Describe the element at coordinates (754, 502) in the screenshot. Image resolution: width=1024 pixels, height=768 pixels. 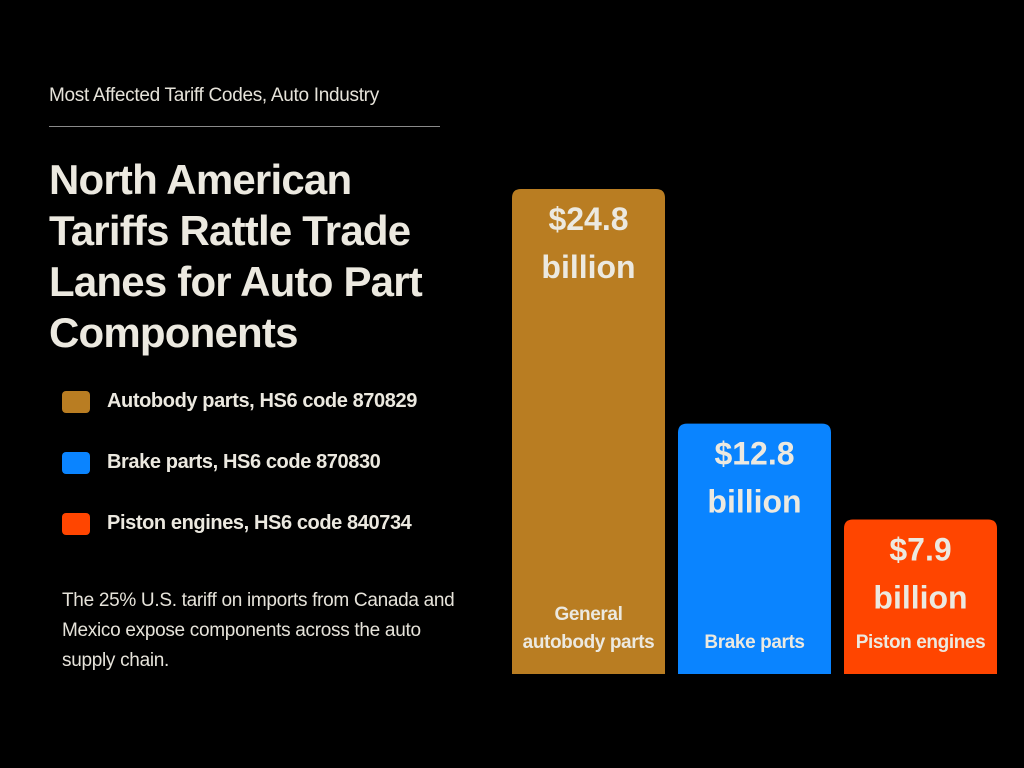
I see `value-label-brake-unit: billion` at that location.